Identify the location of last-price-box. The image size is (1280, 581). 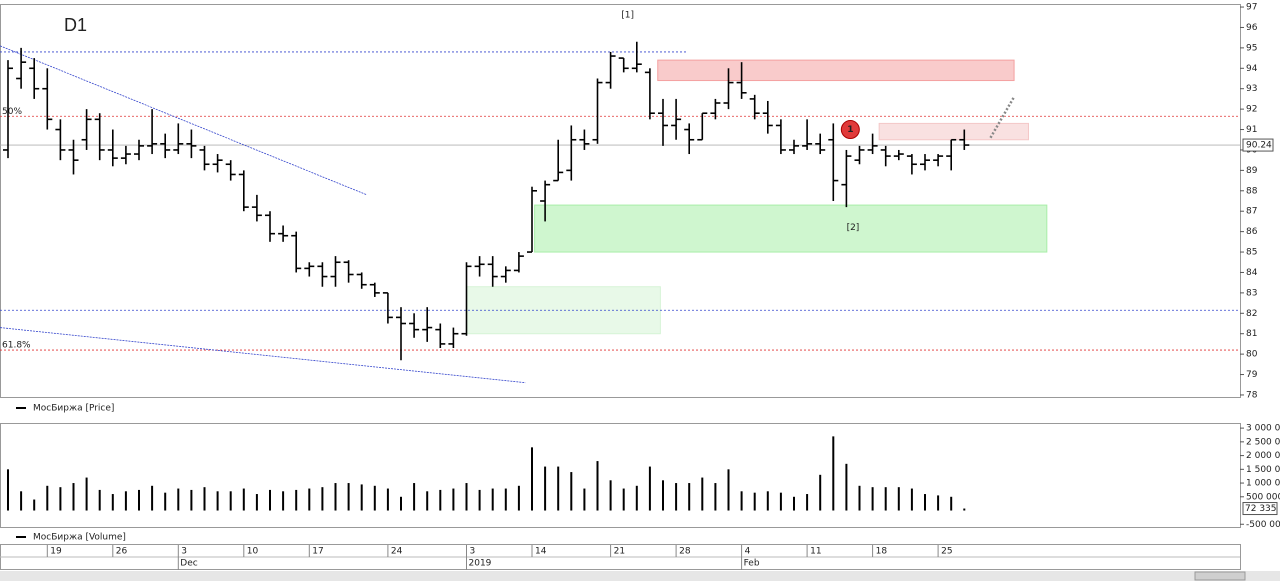
(1258, 145).